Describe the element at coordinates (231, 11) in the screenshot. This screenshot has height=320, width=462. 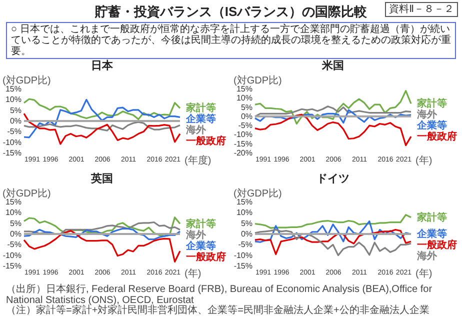
I see `text: 貯蓄・投資バランス（ISバランス）の国際比較` at that location.